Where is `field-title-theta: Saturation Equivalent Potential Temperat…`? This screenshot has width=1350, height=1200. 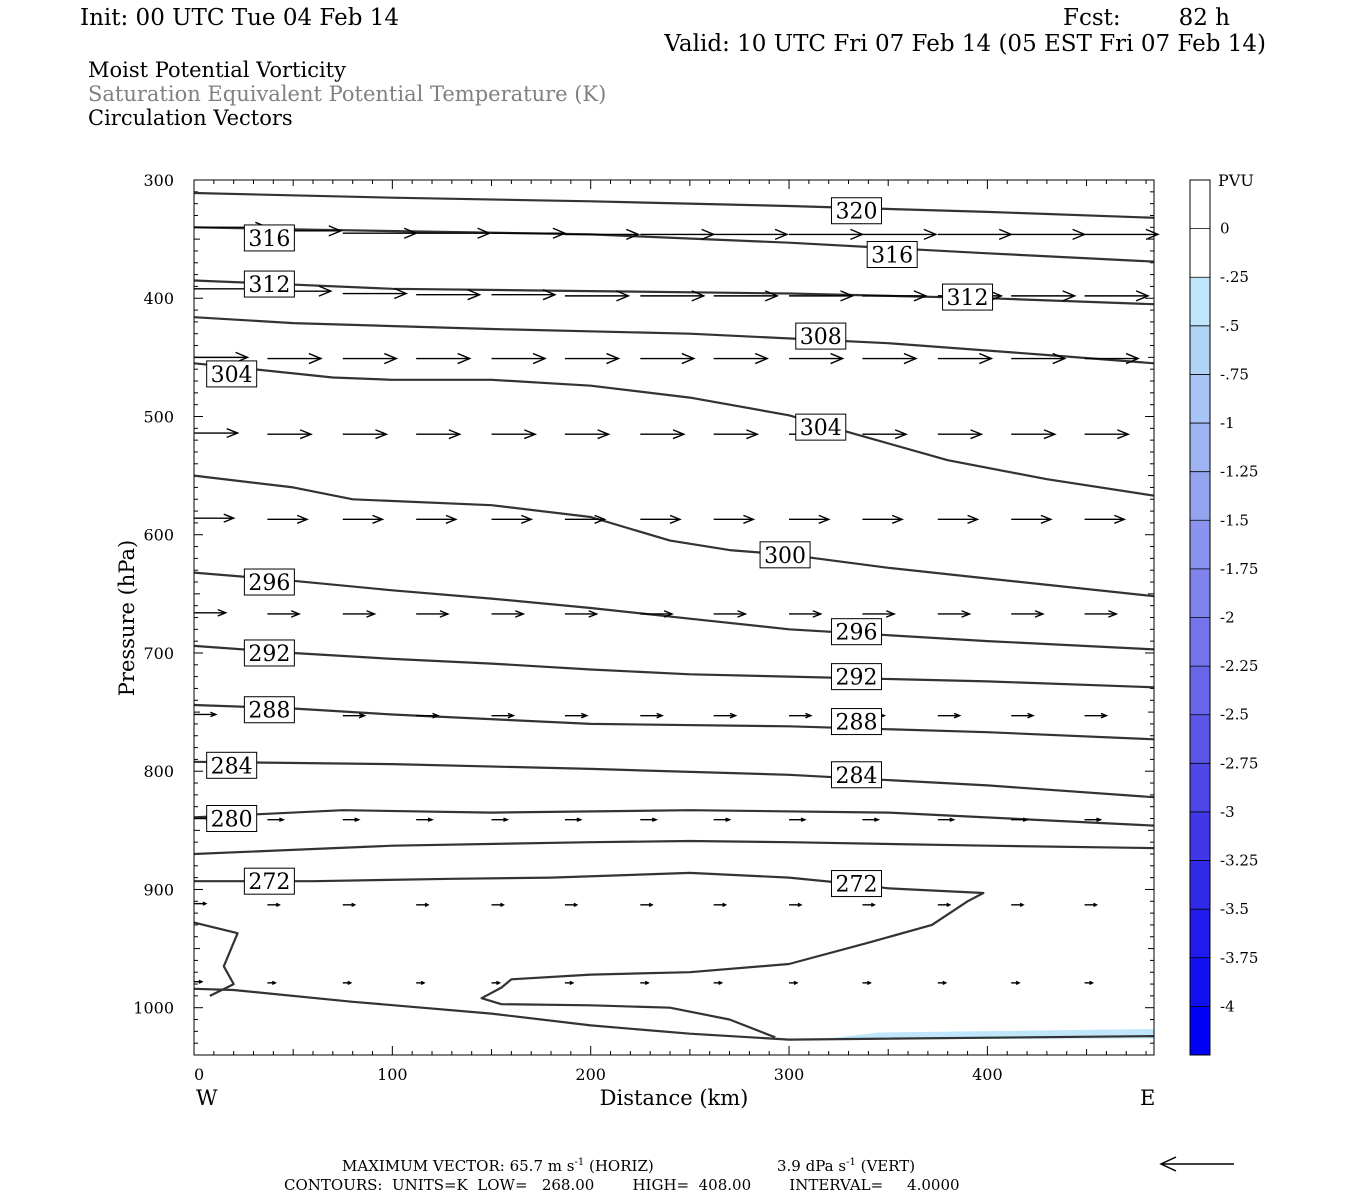 field-title-theta: Saturation Equivalent Potential Temperat… is located at coordinates (347, 94).